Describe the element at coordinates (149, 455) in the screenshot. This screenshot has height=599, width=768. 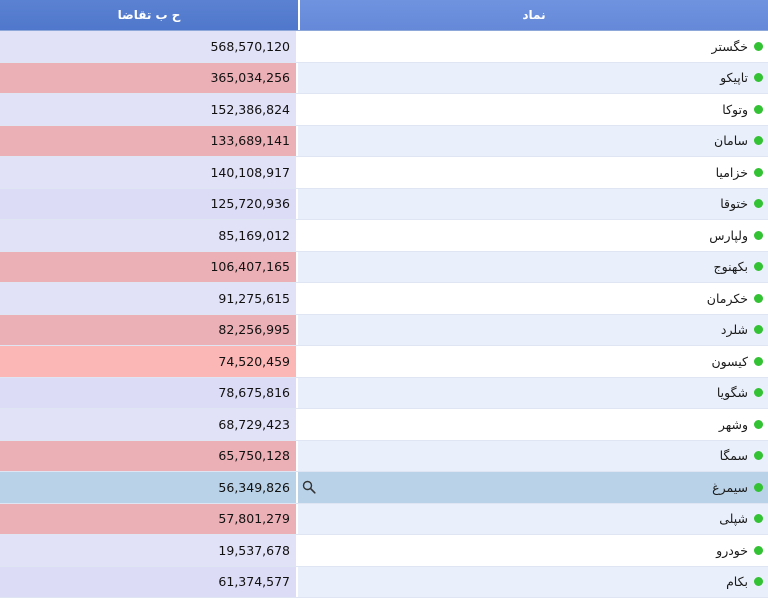
I see `bid-volume-cell: 65,750,128` at that location.